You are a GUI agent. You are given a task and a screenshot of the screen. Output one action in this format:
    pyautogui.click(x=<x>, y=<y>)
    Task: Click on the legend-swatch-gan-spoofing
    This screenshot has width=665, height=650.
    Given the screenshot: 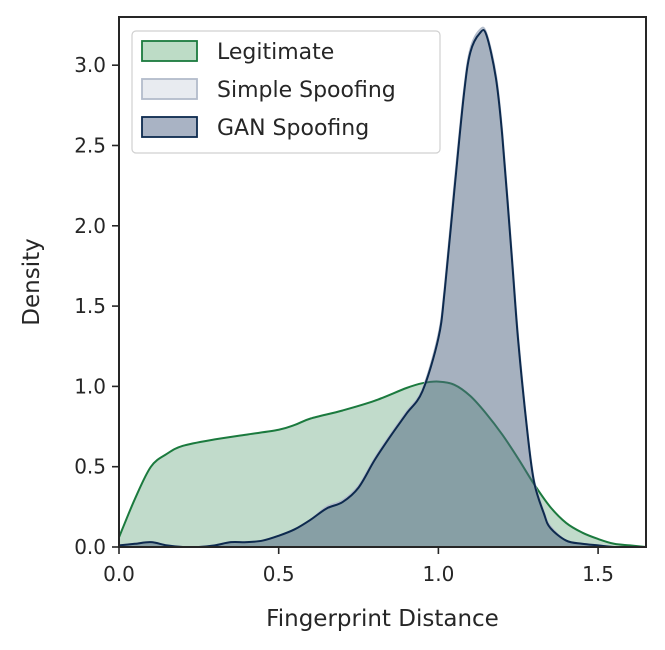 What is the action you would take?
    pyautogui.click(x=169, y=127)
    